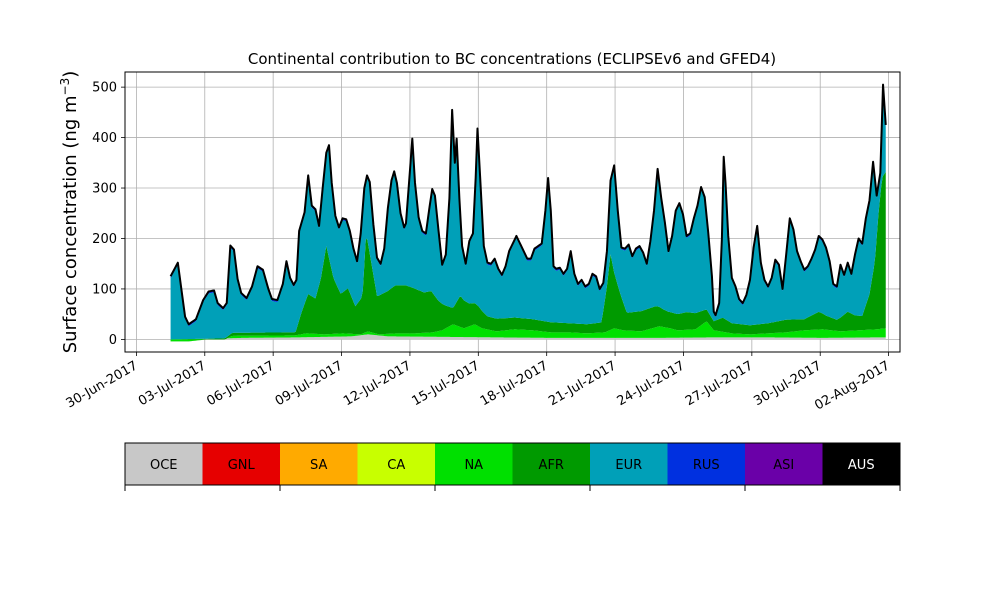 The height and width of the screenshot is (600, 1000). What do you see at coordinates (104, 138) in the screenshot?
I see `y-tick-label: 400` at bounding box center [104, 138].